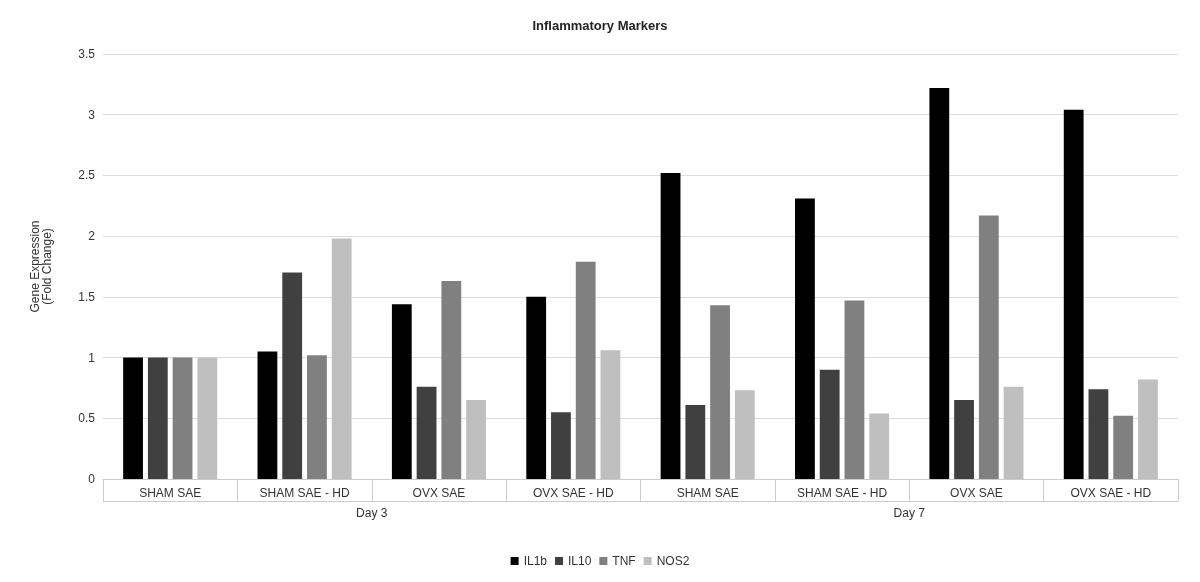 This screenshot has width=1200, height=582. Describe the element at coordinates (673, 561) in the screenshot. I see `legend-label: NOS2` at that location.